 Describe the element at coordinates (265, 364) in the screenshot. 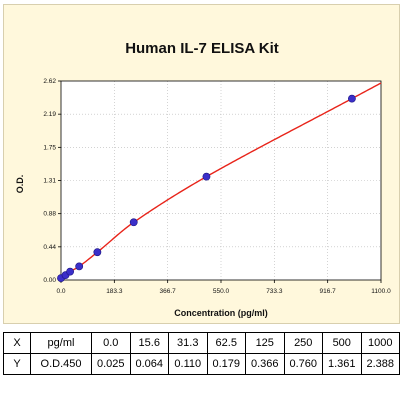

I see `y-value-cell: 0.366` at that location.